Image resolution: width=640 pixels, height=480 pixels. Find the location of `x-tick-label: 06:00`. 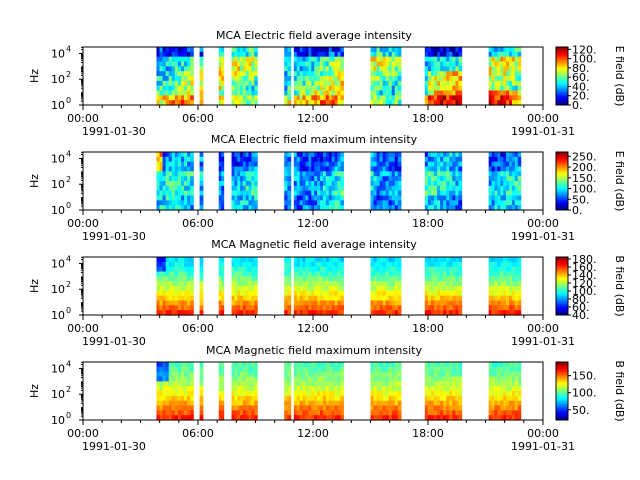

x-tick-label: 06:00 is located at coordinates (198, 223).